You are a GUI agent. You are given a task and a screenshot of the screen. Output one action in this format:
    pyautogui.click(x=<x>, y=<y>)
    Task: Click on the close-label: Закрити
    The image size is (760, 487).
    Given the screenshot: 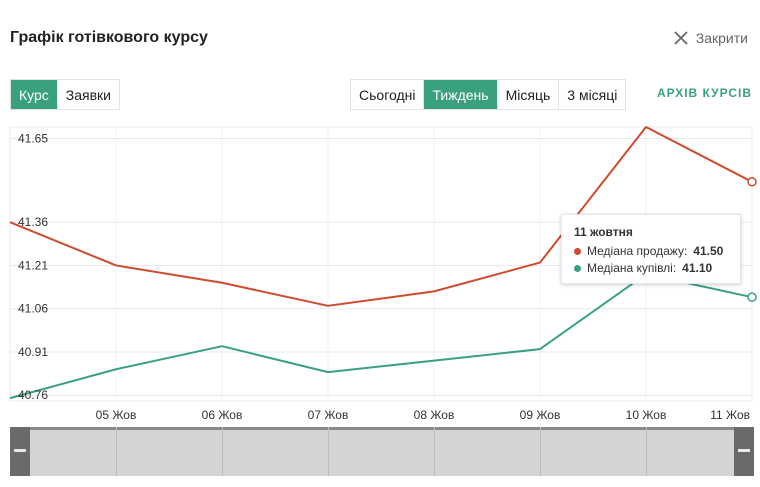 What is the action you would take?
    pyautogui.click(x=721, y=38)
    